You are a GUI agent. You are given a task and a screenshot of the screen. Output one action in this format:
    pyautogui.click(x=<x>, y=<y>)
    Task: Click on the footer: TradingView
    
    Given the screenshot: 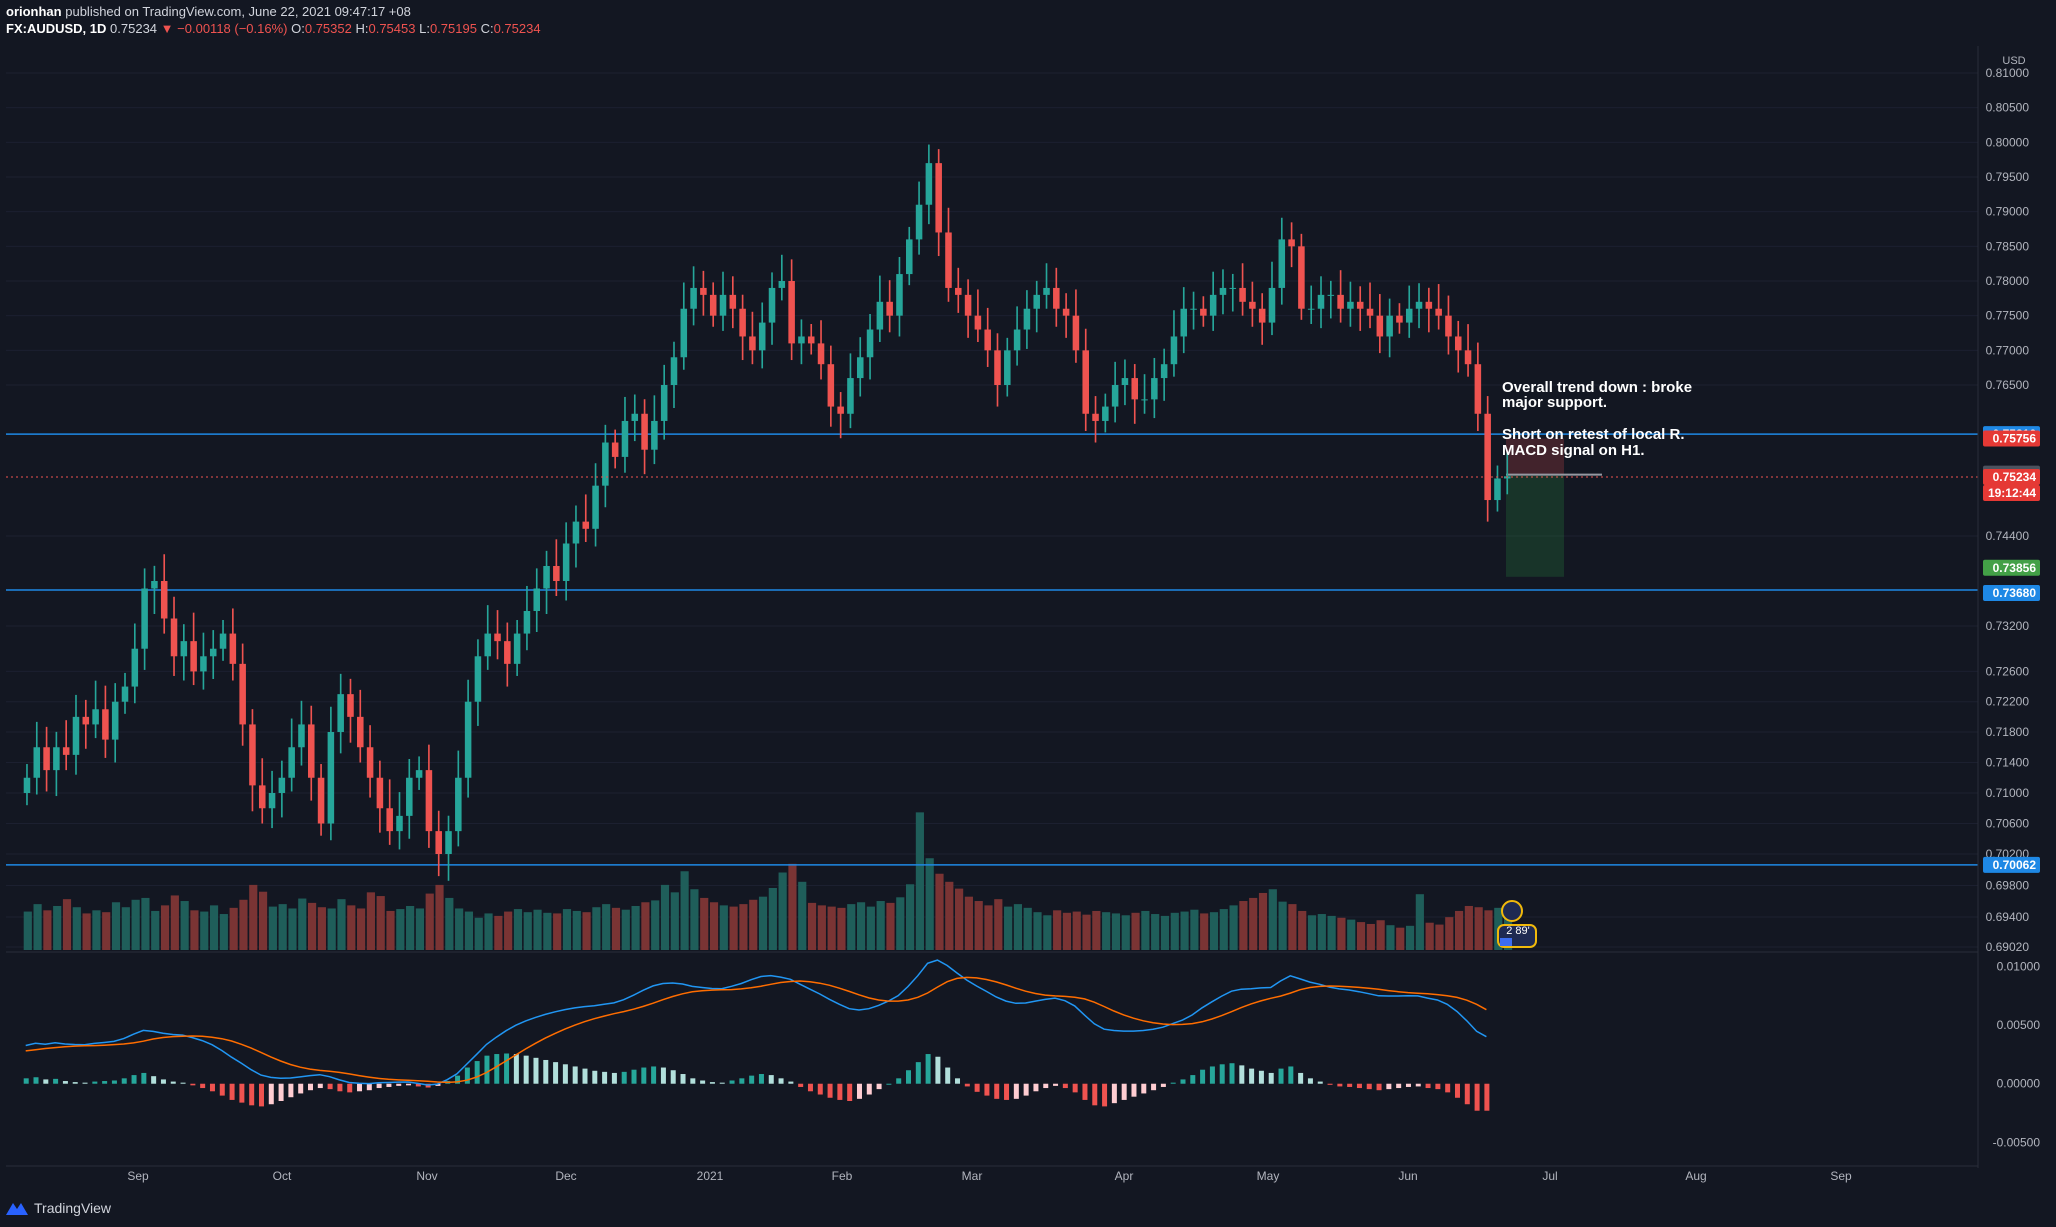 What is the action you would take?
    pyautogui.click(x=1028, y=1208)
    